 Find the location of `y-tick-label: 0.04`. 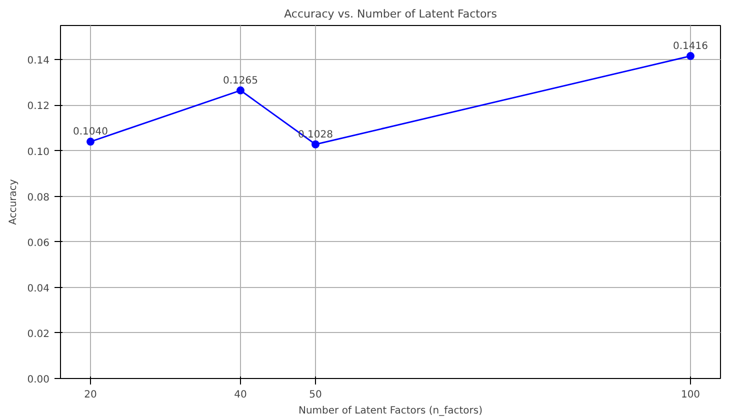

y-tick-label: 0.04 is located at coordinates (38, 288).